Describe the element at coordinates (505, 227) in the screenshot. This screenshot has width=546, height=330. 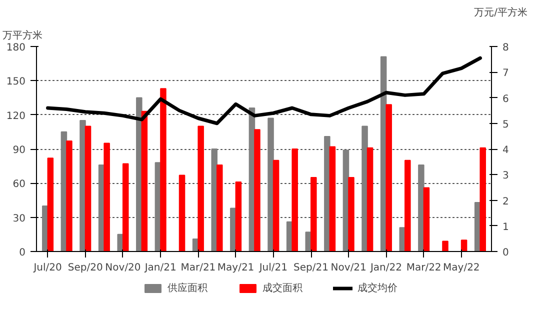
I see `y2-tick-label: 1` at that location.